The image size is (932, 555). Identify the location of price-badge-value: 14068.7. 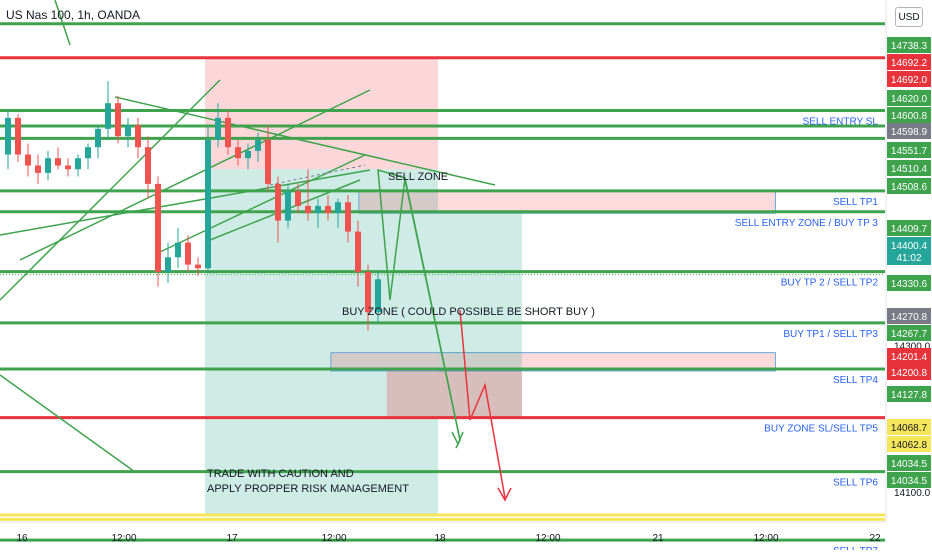
(909, 428).